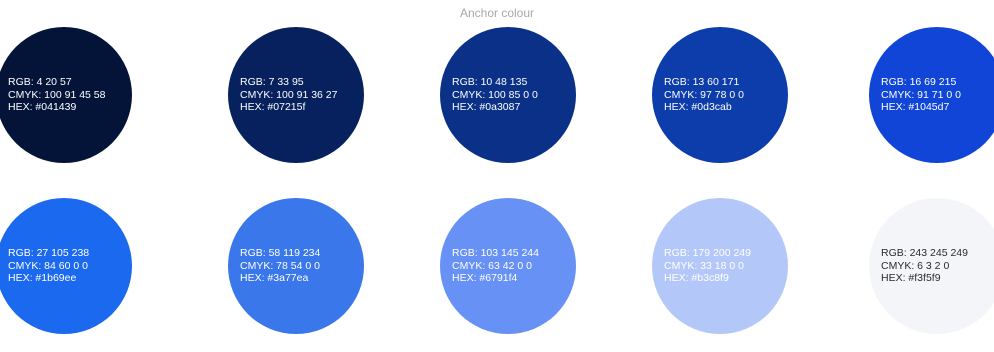  I want to click on swatch-cmyk: CMYK: 6 3 2 0, so click(915, 265).